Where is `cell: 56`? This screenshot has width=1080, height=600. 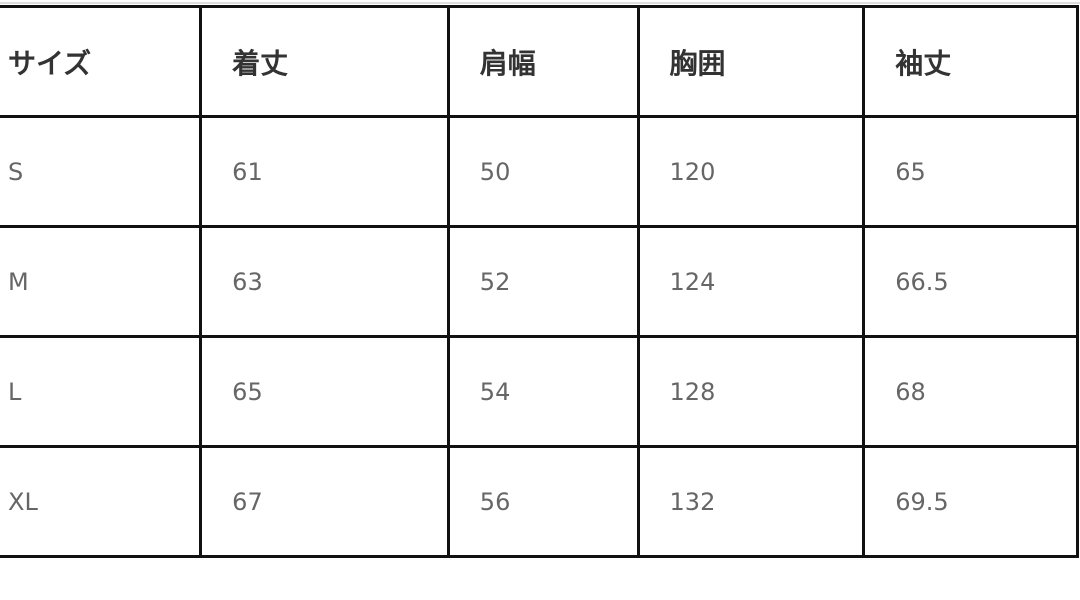
cell: 56 is located at coordinates (543, 501).